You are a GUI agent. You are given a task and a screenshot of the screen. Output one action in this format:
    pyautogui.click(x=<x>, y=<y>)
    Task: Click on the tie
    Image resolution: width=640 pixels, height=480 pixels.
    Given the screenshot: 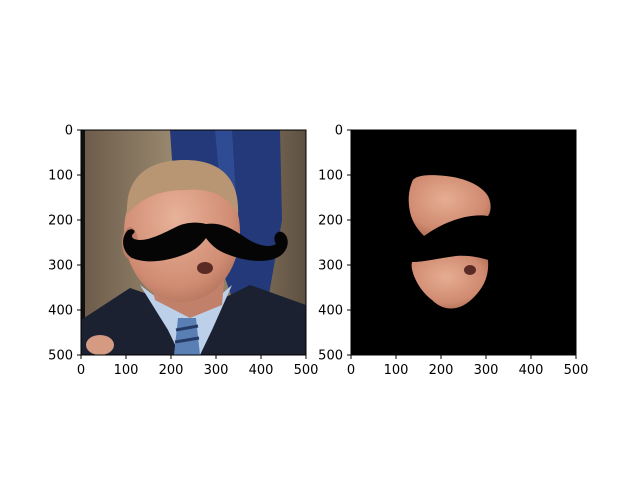 What is the action you would take?
    pyautogui.click(x=187, y=336)
    